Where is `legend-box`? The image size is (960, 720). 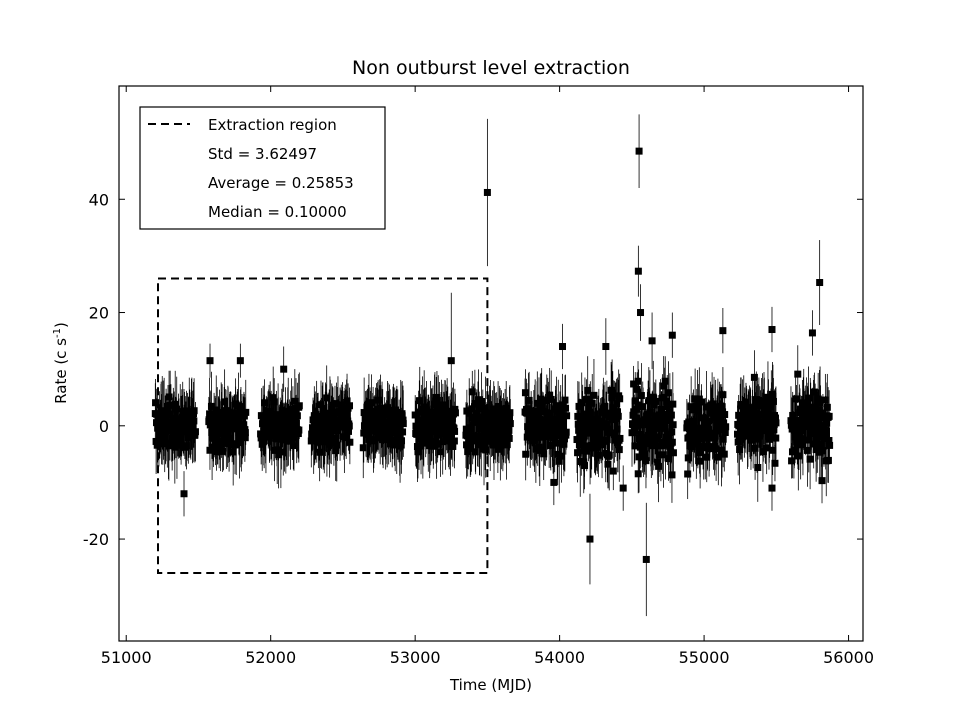
legend-box is located at coordinates (262, 168).